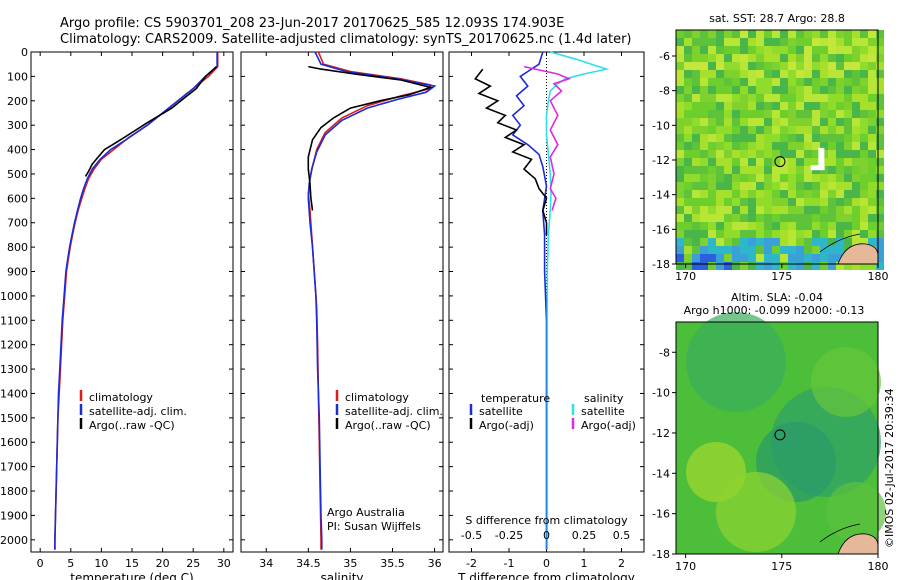  I want to click on y-tick-label: 1300, so click(14, 369).